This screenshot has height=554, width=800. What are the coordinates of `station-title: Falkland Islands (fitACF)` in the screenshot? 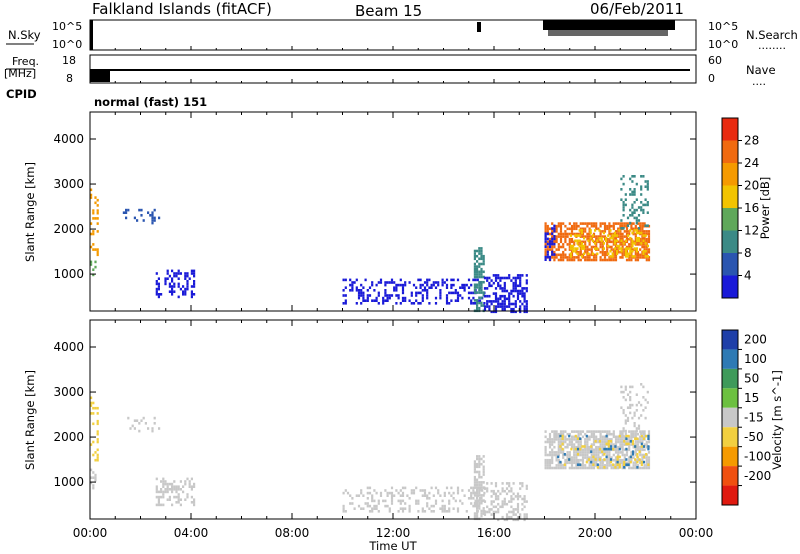 It's located at (182, 9).